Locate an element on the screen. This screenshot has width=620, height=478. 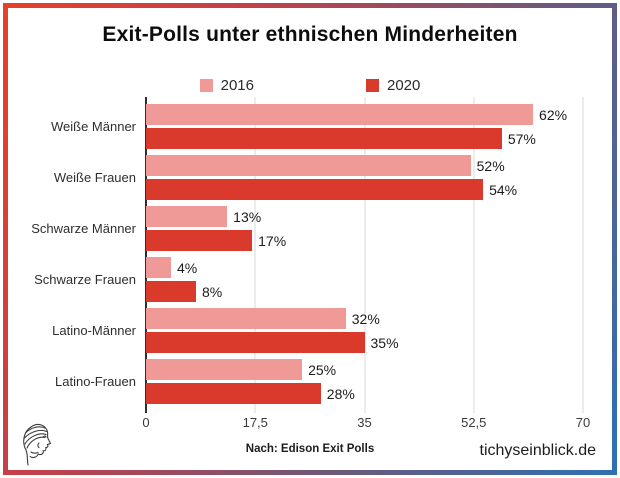
chart-row: Weiße Frauen 52% 54% is located at coordinates (299, 177).